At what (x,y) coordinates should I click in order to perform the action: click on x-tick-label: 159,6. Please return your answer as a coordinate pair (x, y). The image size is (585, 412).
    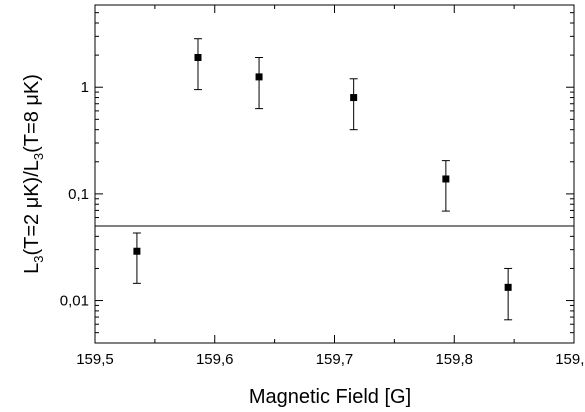
    Looking at the image, I should click on (215, 359).